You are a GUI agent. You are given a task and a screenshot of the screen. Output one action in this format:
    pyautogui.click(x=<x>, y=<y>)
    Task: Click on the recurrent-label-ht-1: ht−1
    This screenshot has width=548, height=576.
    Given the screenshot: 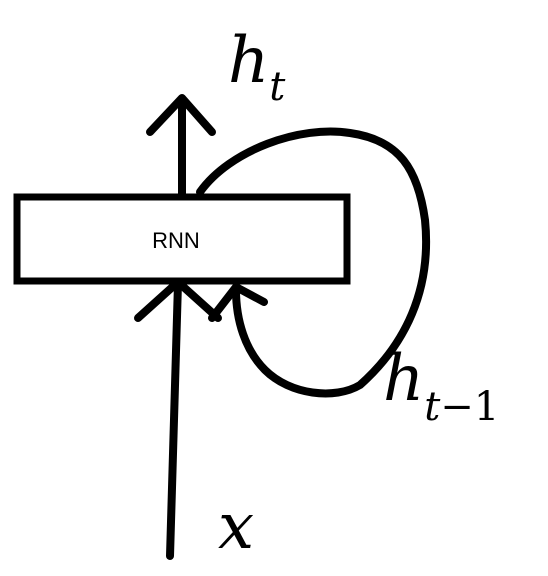 What is the action you would take?
    pyautogui.click(x=441, y=386)
    